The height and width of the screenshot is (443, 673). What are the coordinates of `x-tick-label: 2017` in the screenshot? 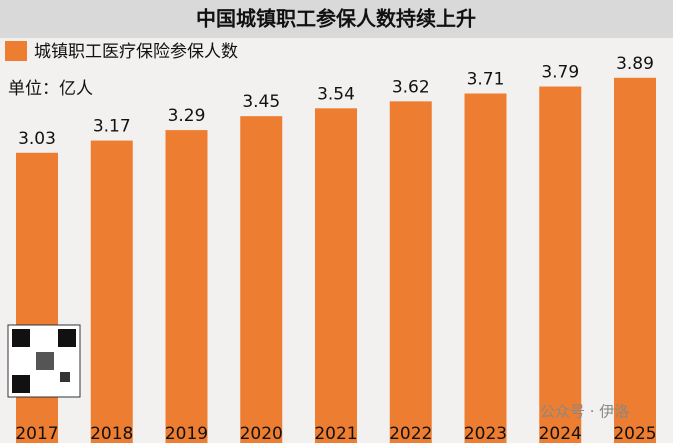 It's located at (36, 433).